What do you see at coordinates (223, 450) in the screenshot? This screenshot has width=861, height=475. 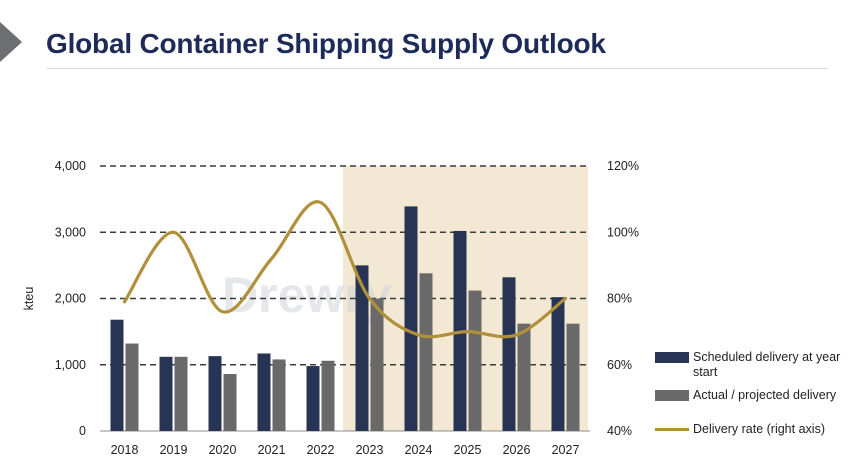 I see `x-axis-tick-label: 2020` at bounding box center [223, 450].